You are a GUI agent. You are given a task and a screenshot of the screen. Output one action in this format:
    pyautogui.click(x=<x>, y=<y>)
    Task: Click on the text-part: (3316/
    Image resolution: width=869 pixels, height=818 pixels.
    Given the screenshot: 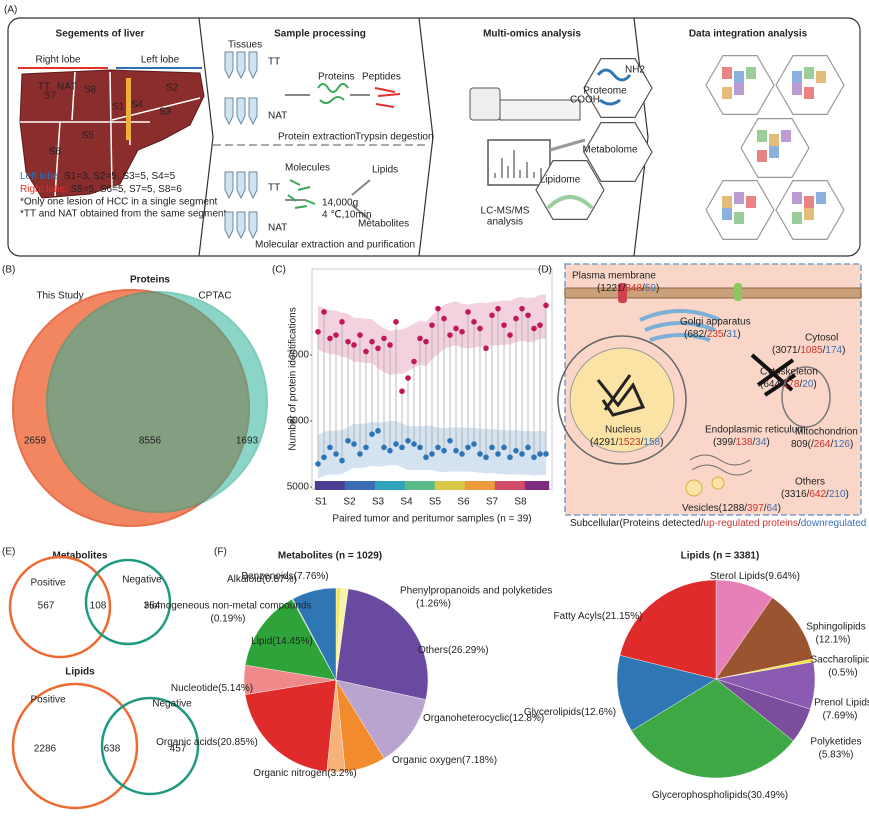 What is the action you would take?
    pyautogui.click(x=795, y=494)
    